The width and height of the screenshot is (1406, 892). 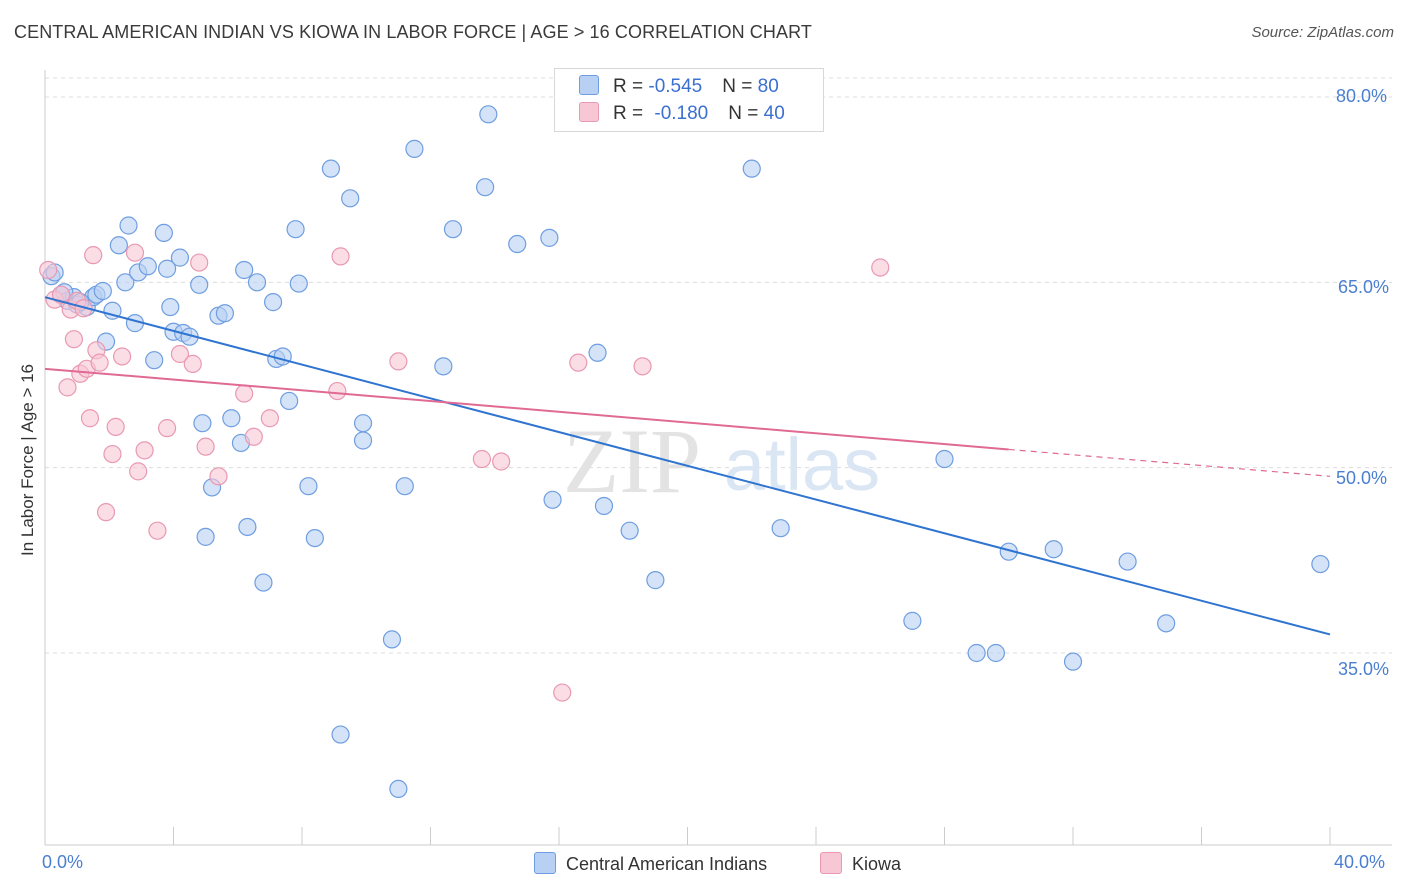 I want to click on legend-n-value: 40, so click(x=774, y=113).